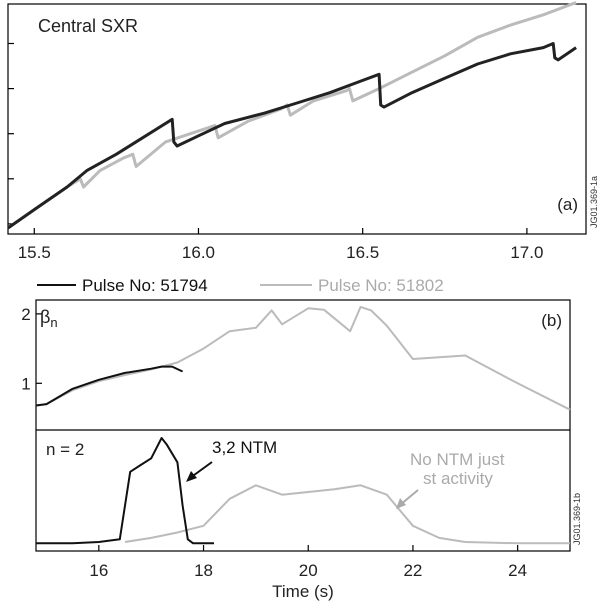 The image size is (600, 603). I want to click on panel-b-label: (b), so click(551, 320).